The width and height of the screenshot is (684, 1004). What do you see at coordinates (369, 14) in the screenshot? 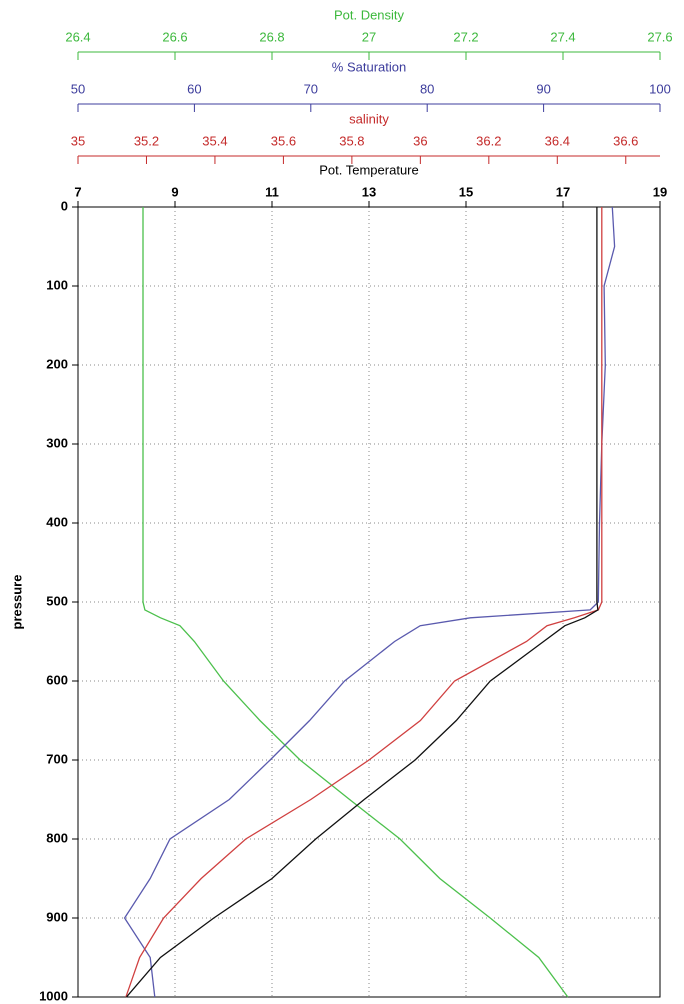
I see `axis-title: Pot. Density` at bounding box center [369, 14].